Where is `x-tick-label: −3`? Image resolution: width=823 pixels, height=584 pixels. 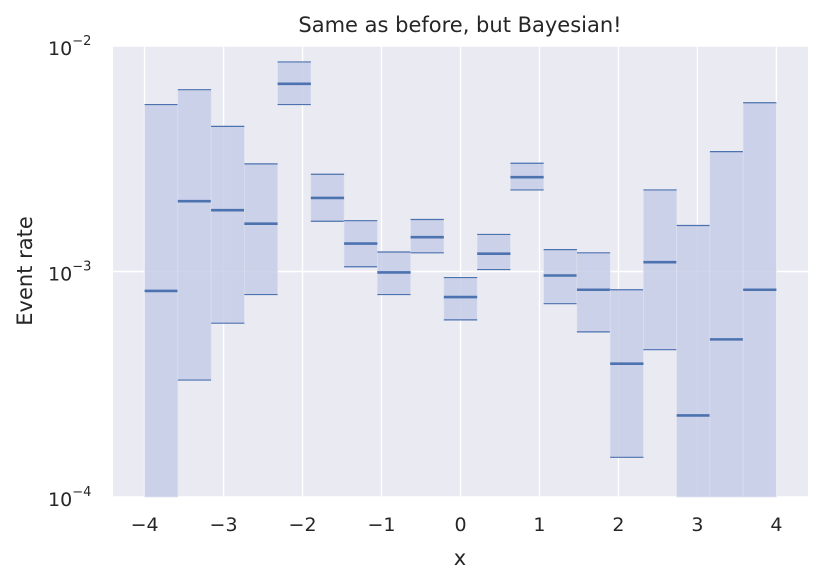
x-tick-label: −3 is located at coordinates (224, 525).